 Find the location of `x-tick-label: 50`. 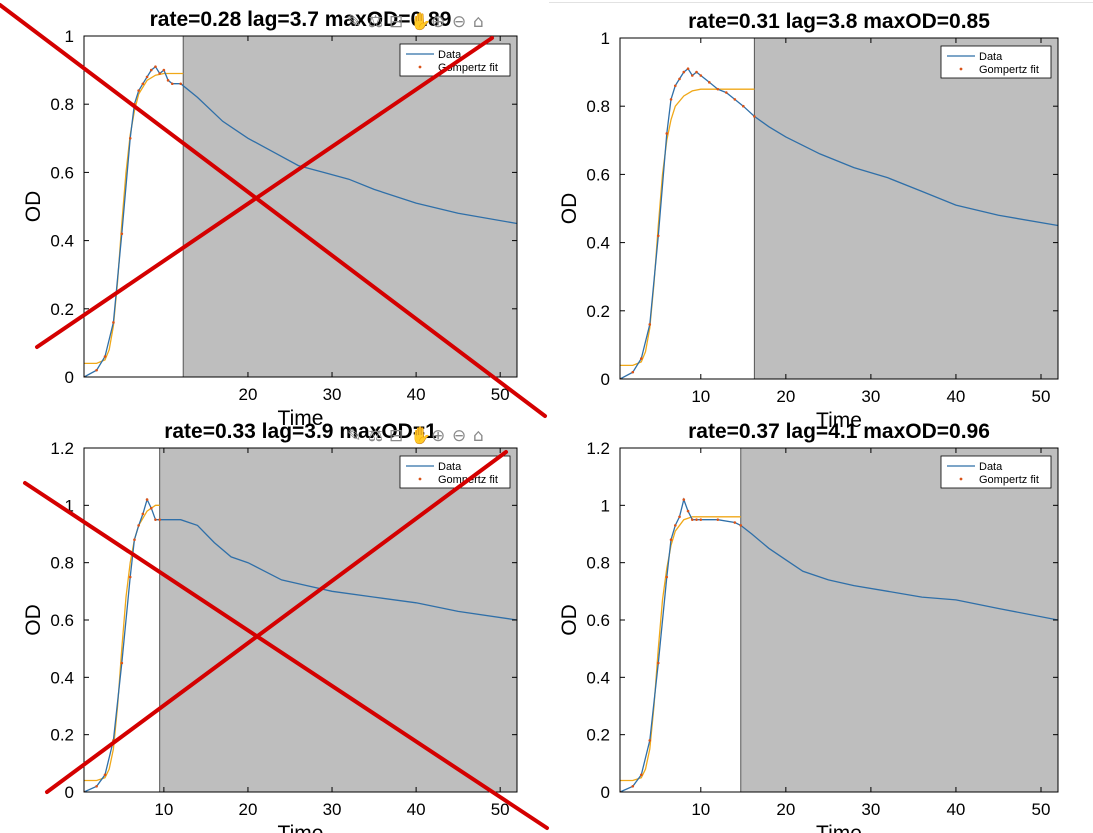

x-tick-label: 50 is located at coordinates (1041, 396).